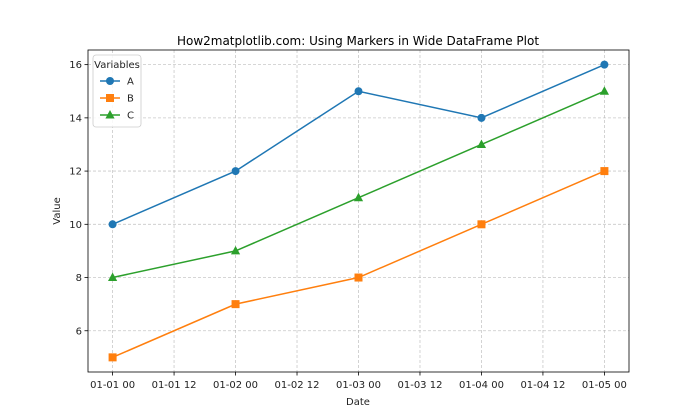 The image size is (700, 420). I want to click on x-axis-label: Date, so click(358, 402).